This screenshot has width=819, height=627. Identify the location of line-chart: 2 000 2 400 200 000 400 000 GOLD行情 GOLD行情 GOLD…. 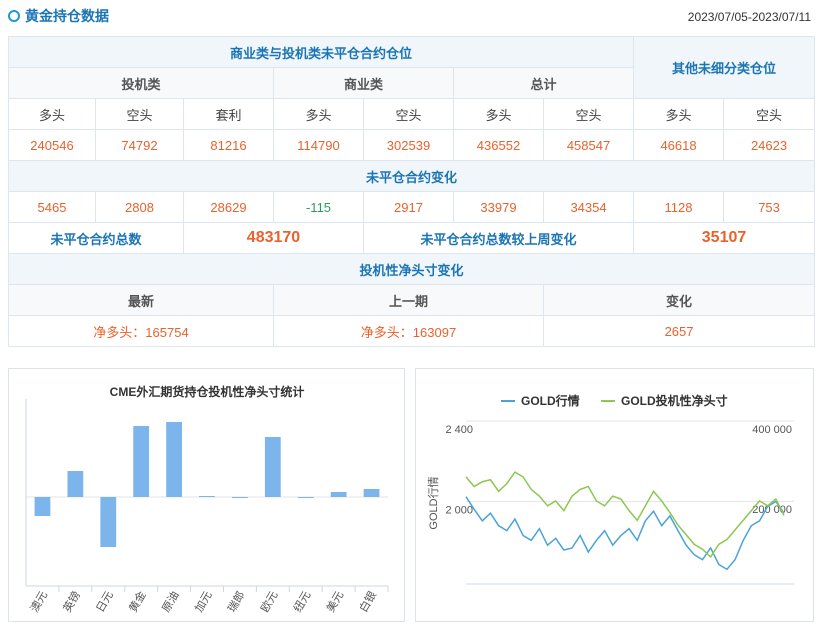
(610, 489).